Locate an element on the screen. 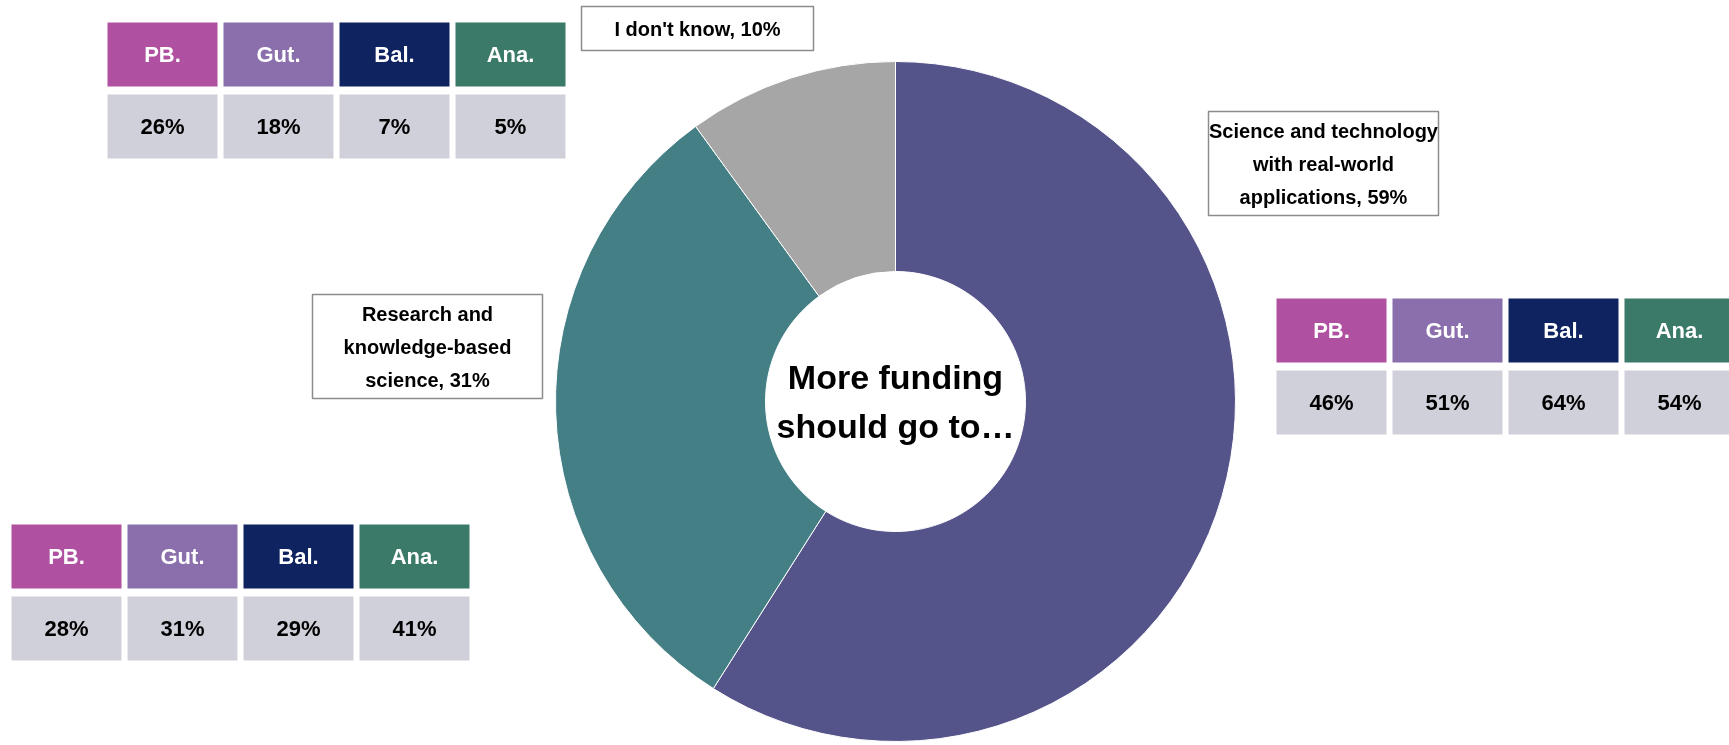 Image resolution: width=1729 pixels, height=745 pixels. text: 51% is located at coordinates (1447, 402).